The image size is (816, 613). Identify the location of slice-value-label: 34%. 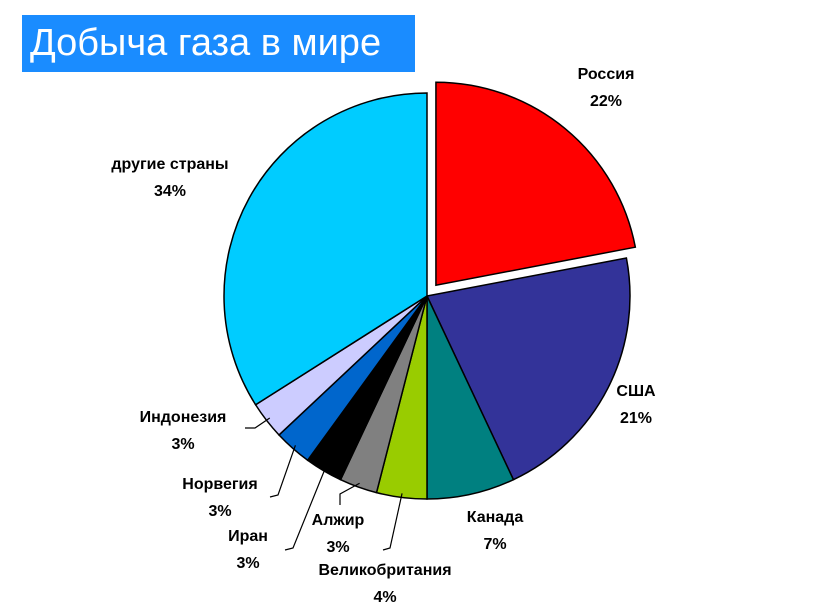
(170, 191).